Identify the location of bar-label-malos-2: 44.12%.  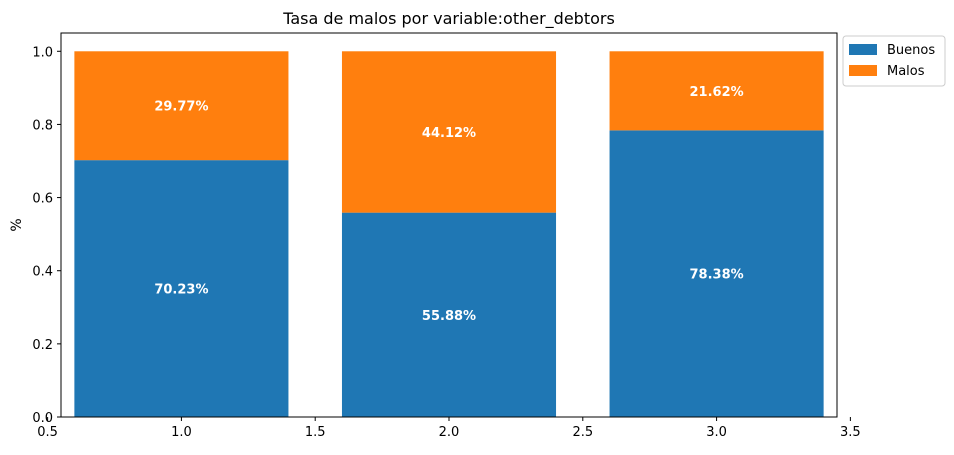
(449, 133).